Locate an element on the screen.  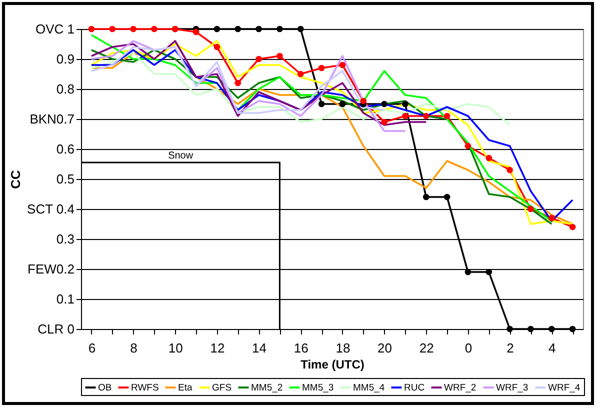
x-tick-label: 8 is located at coordinates (134, 348).